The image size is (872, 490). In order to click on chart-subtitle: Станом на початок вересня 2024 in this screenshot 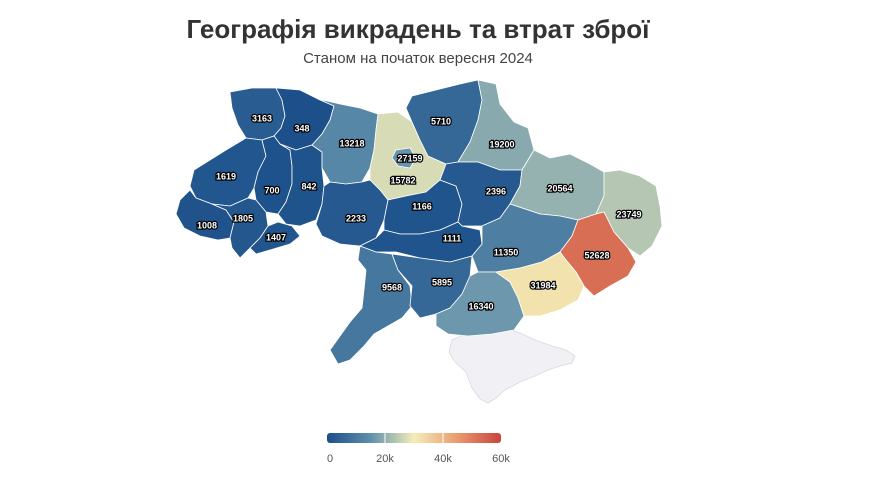, I will do `click(418, 58)`.